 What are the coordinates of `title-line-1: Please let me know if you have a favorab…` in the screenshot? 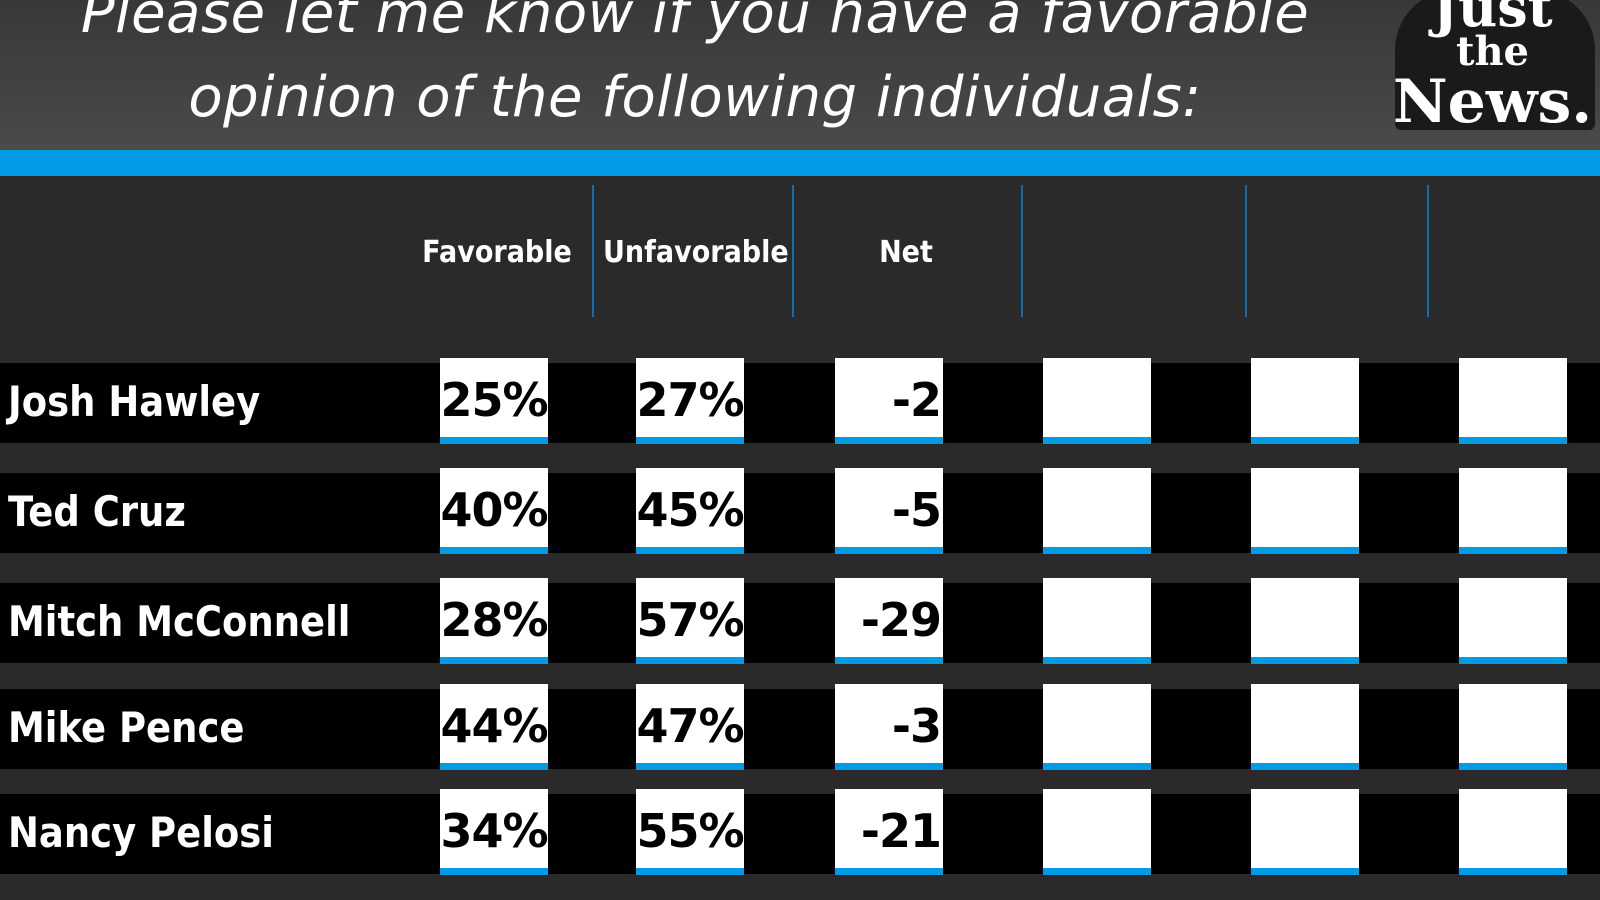 It's located at (695, 23).